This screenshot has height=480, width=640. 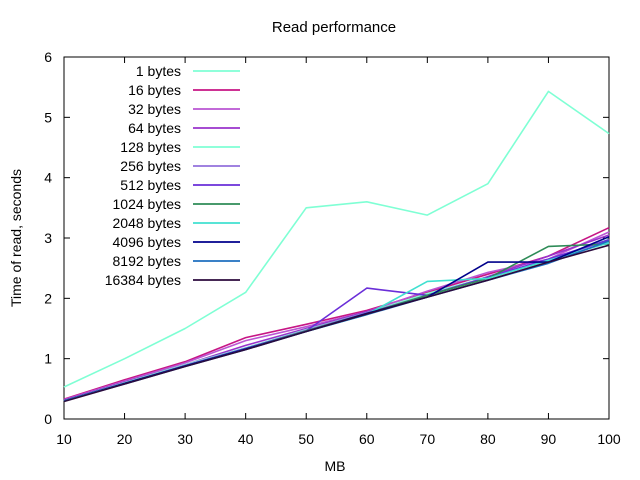 What do you see at coordinates (158, 71) in the screenshot?
I see `legend-label: 1 bytes` at bounding box center [158, 71].